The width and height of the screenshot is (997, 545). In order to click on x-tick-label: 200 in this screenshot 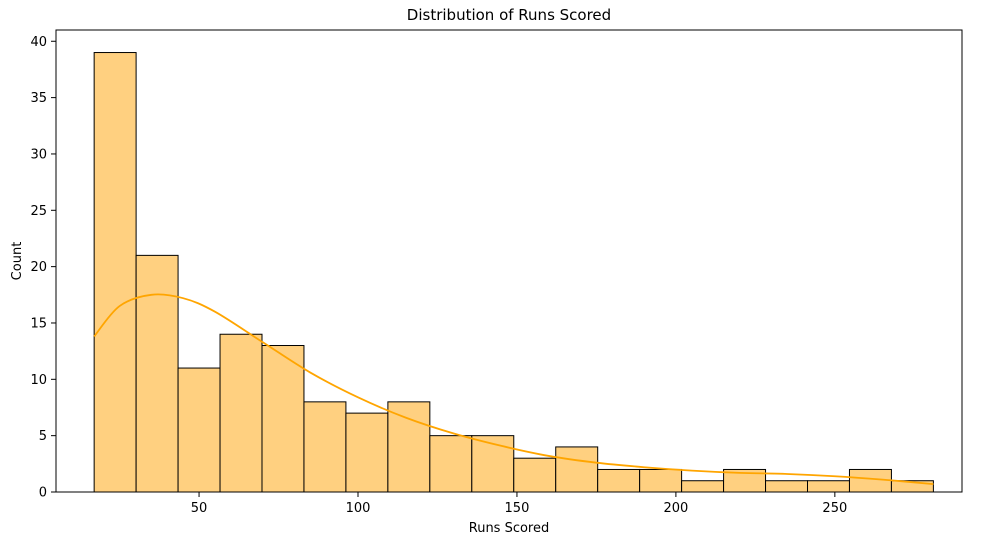, I will do `click(675, 508)`.